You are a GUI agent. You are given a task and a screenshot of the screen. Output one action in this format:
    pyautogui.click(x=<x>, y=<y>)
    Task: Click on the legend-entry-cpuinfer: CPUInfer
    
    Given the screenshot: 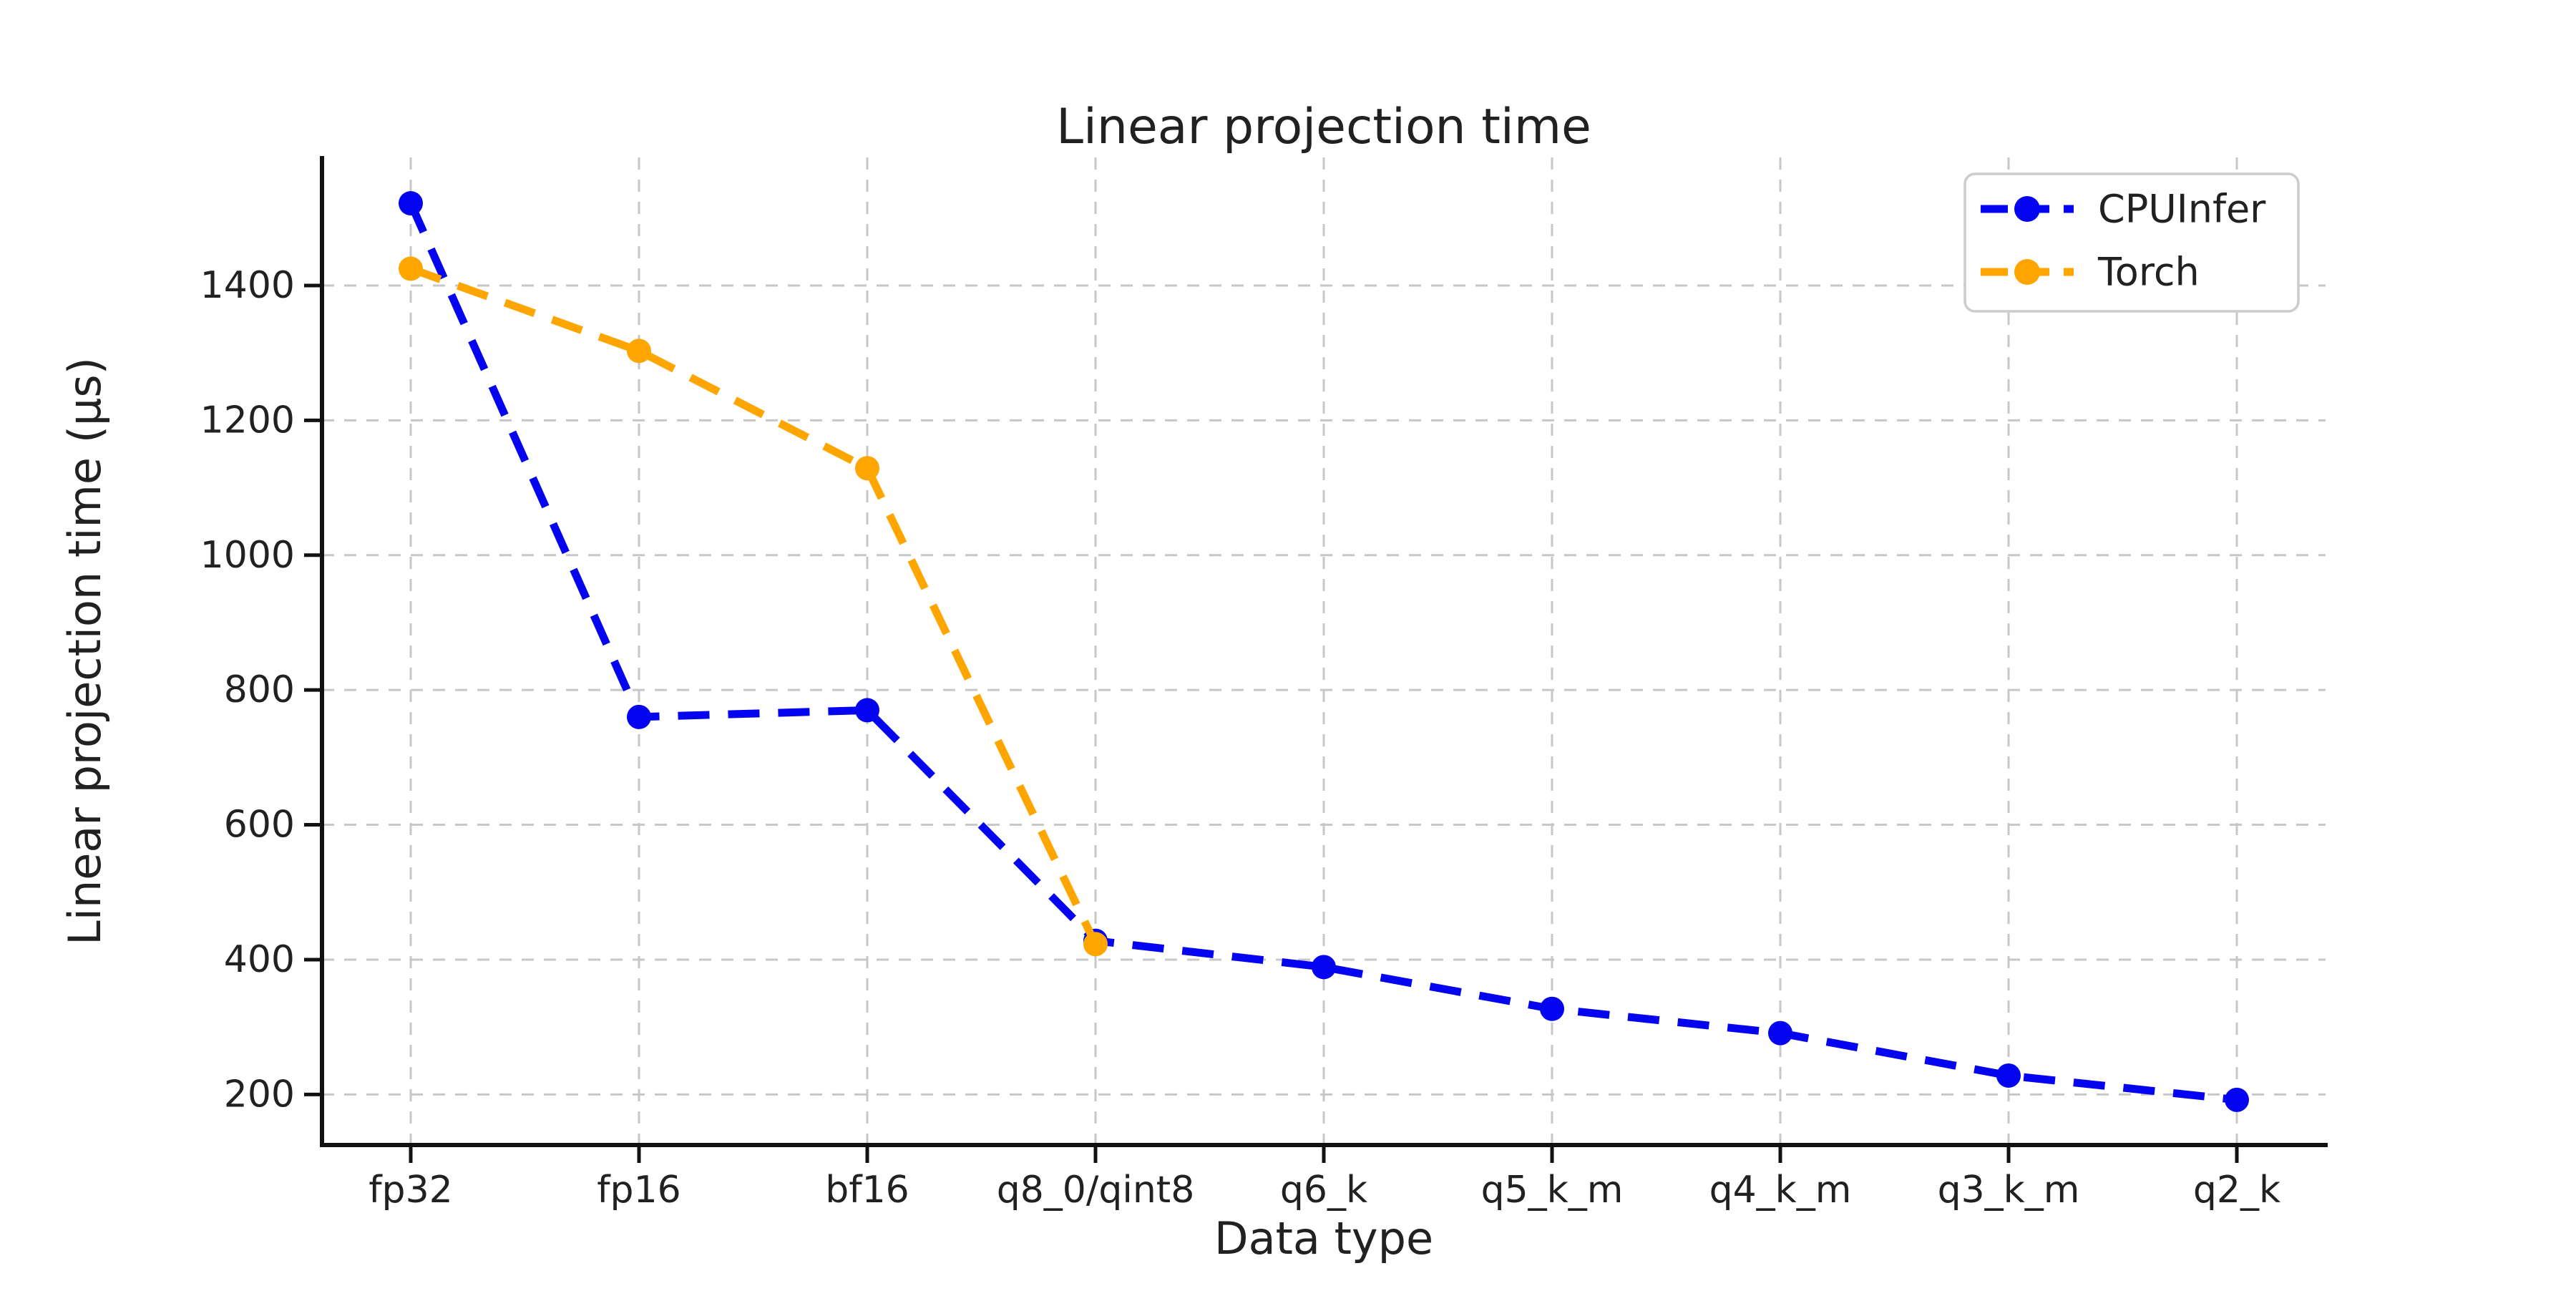 What is the action you would take?
    pyautogui.click(x=2123, y=209)
    